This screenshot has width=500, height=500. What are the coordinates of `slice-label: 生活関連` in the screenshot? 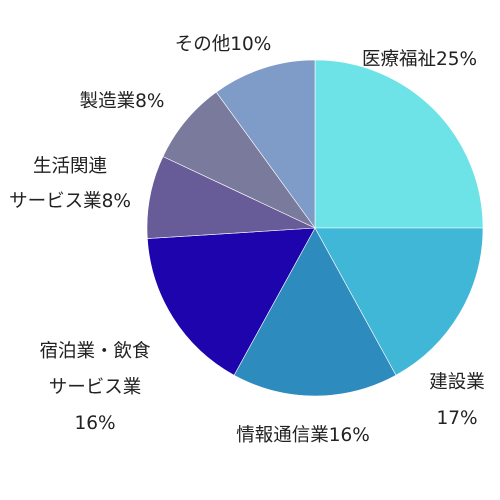 It's located at (70, 166).